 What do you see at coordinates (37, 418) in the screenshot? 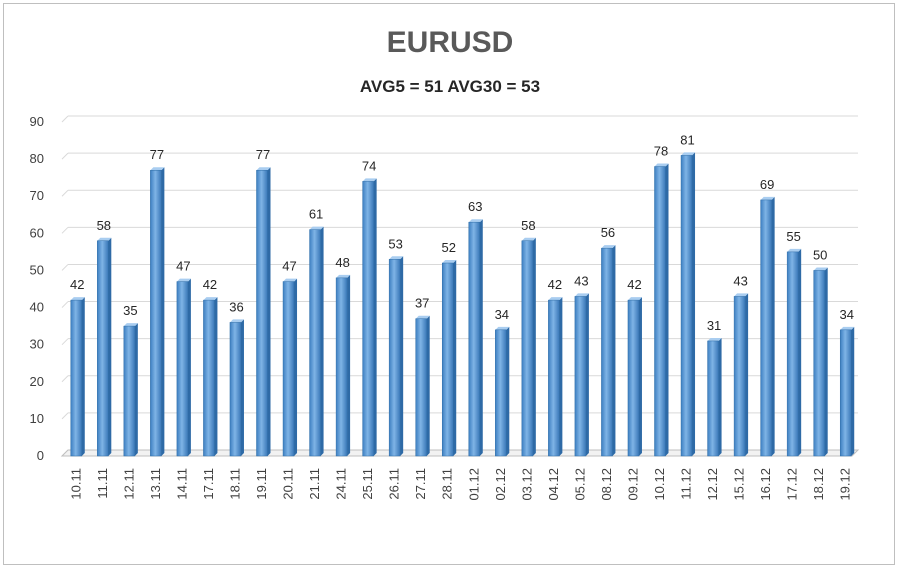
I see `y-tick-label: 10` at bounding box center [37, 418].